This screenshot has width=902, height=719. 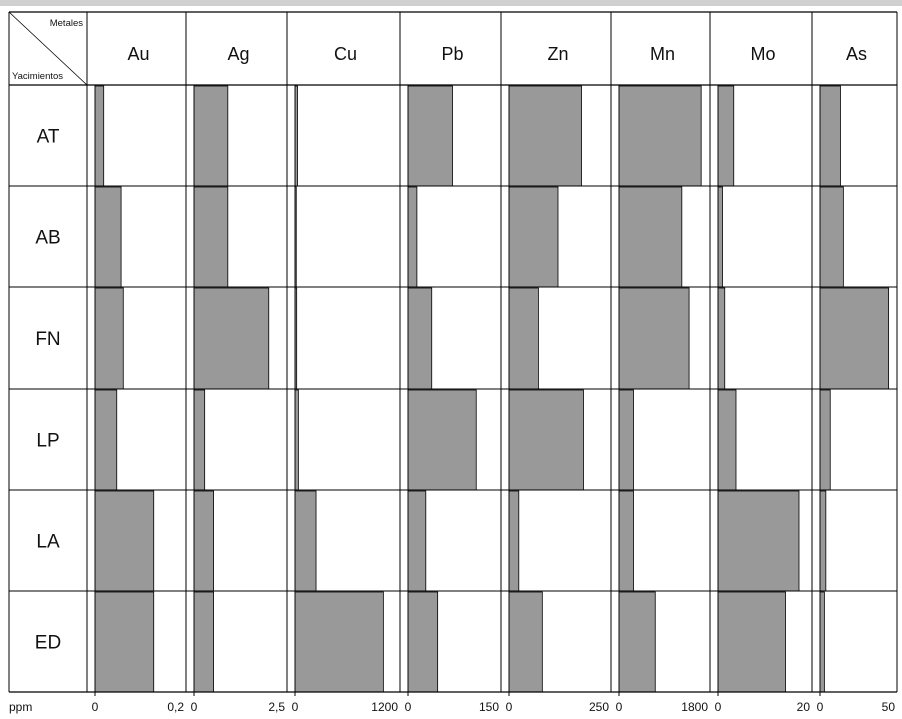 I want to click on bar-pb-ab, so click(x=412, y=237).